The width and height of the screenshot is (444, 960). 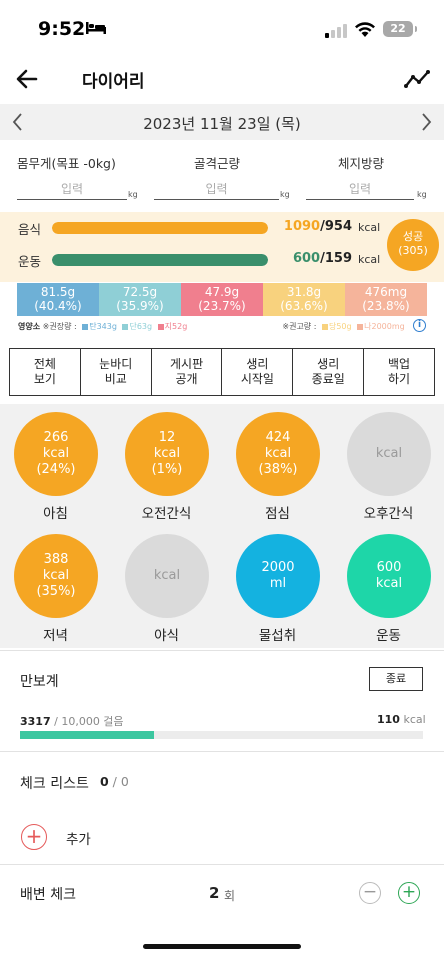 What do you see at coordinates (221, 735) in the screenshot?
I see `step-progress-bar` at bounding box center [221, 735].